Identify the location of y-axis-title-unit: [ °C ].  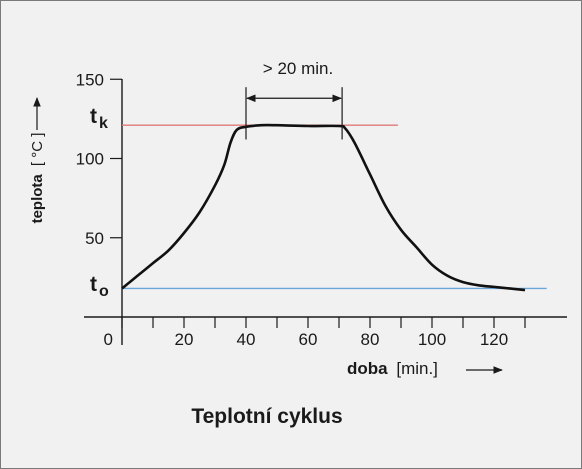
(37, 150).